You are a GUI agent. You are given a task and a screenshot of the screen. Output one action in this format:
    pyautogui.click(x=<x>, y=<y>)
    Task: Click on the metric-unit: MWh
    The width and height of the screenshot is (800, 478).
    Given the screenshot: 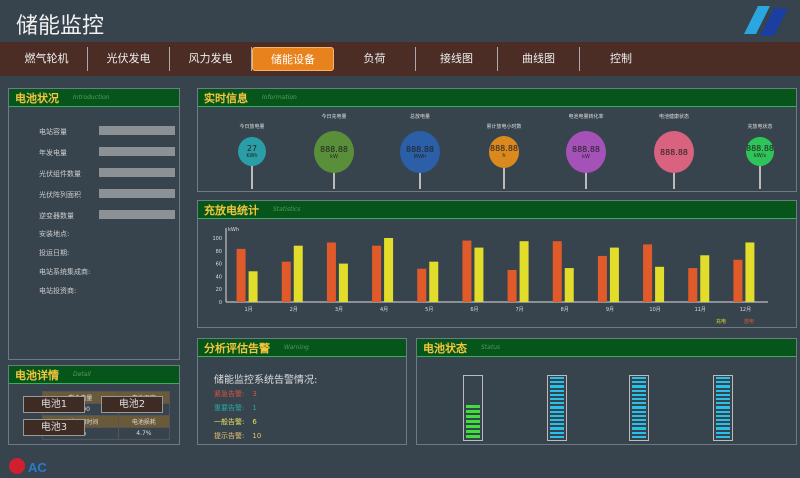 What is the action you would take?
    pyautogui.click(x=420, y=156)
    